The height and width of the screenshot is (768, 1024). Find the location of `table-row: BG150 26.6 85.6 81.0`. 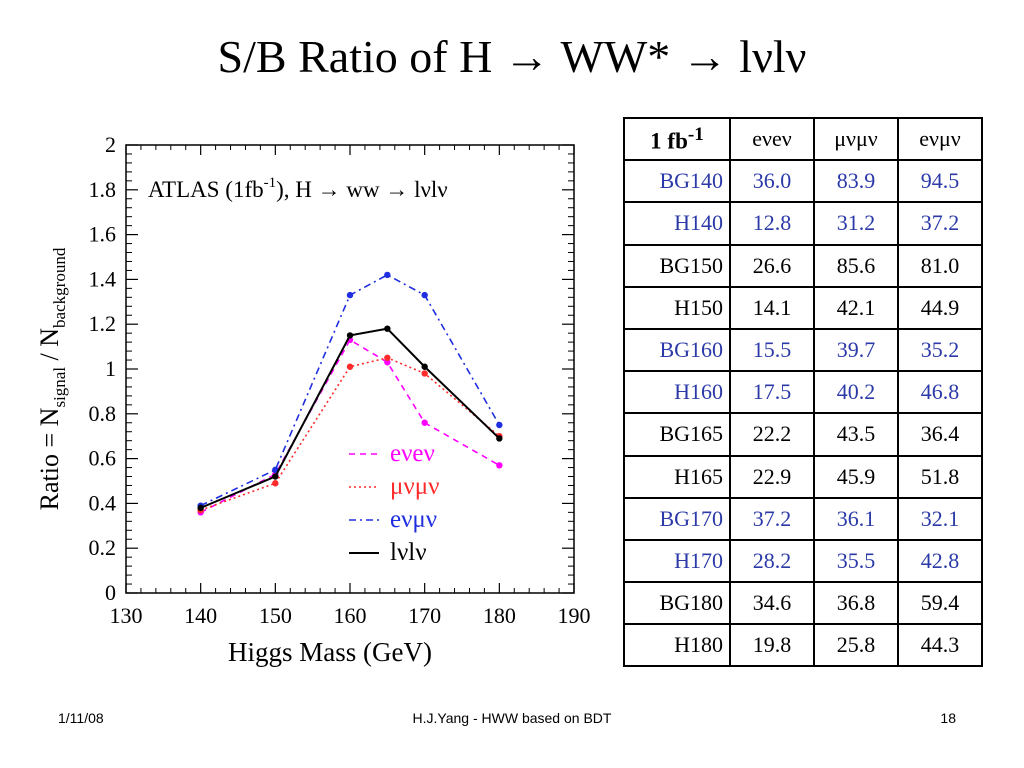

table-row: BG150 26.6 85.6 81.0 is located at coordinates (803, 265).